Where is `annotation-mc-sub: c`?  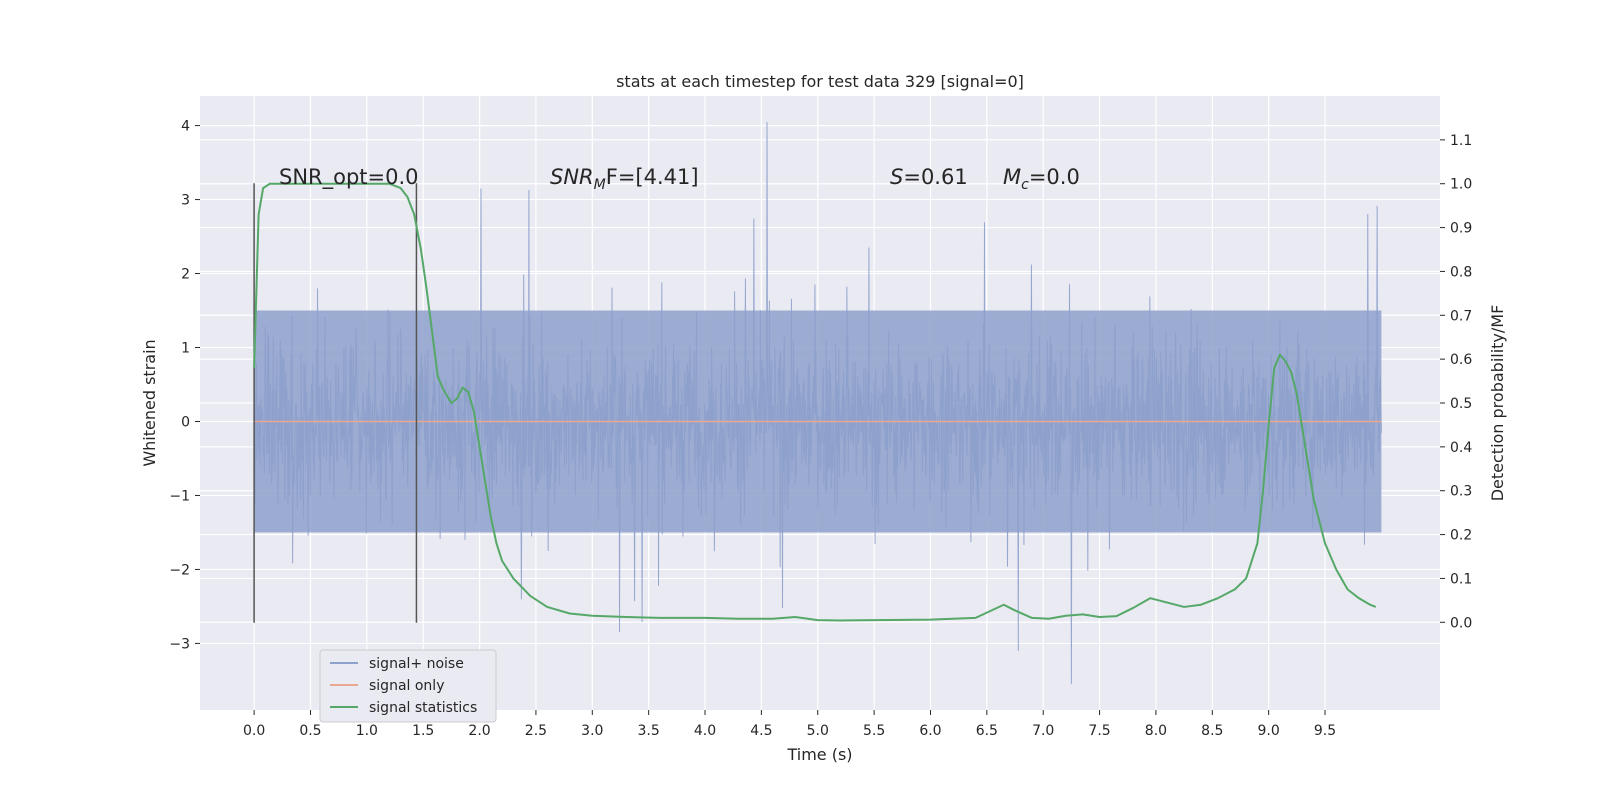 annotation-mc-sub: c is located at coordinates (1025, 185).